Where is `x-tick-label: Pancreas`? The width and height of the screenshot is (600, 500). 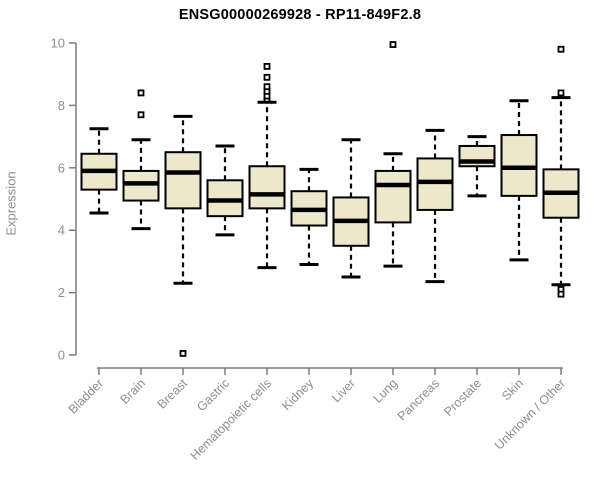
x-tick-label: Pancreas is located at coordinates (418, 399).